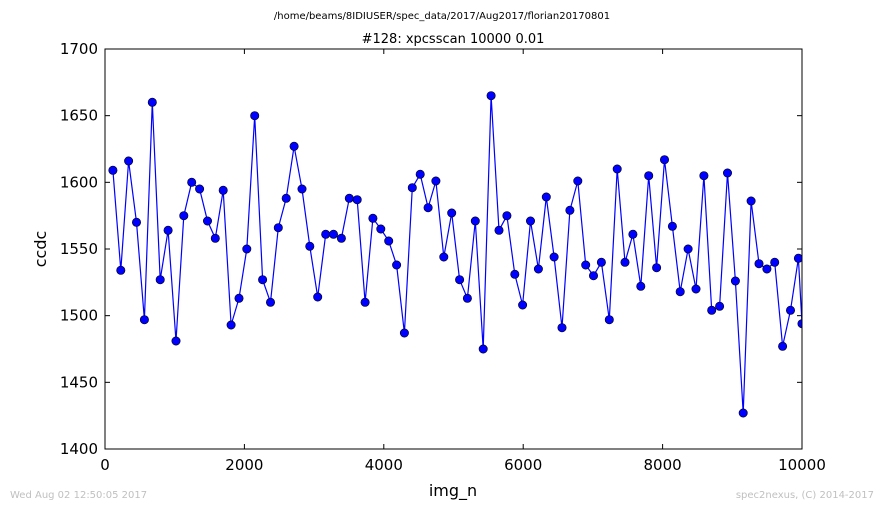 The height and width of the screenshot is (509, 884). Describe the element at coordinates (79, 116) in the screenshot. I see `y-tick-label: 1650` at that location.